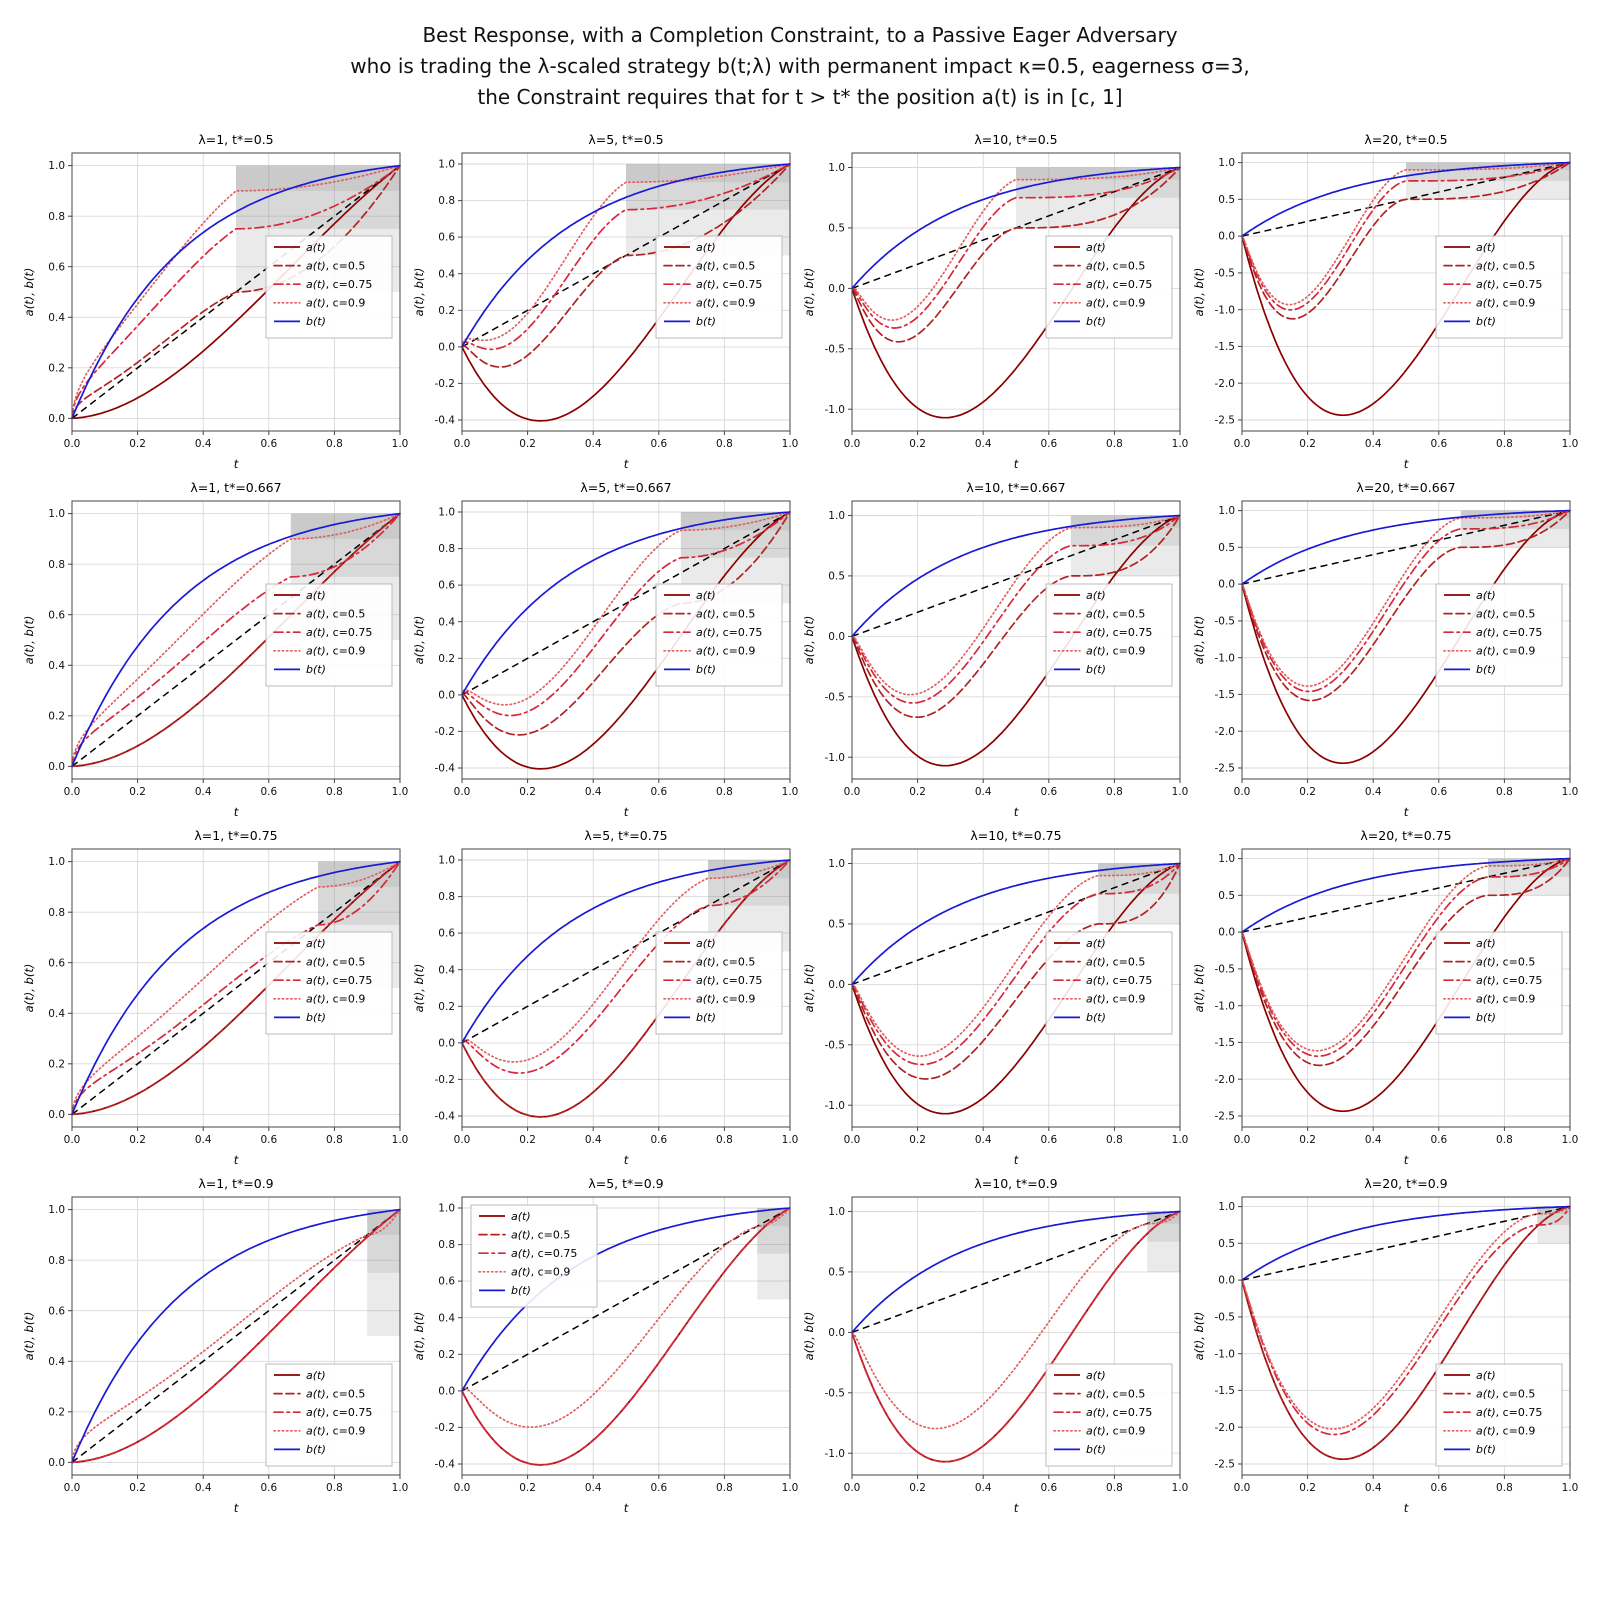  Describe the element at coordinates (835, 1106) in the screenshot. I see `svg-text: -1.0` at that location.